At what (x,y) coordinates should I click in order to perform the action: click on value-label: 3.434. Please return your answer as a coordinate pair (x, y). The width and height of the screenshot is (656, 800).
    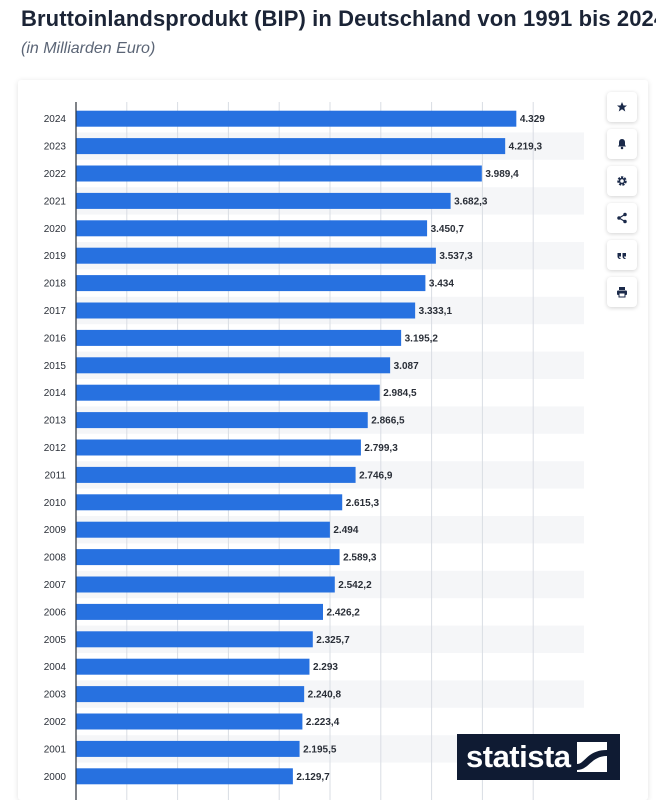
    Looking at the image, I should click on (441, 284).